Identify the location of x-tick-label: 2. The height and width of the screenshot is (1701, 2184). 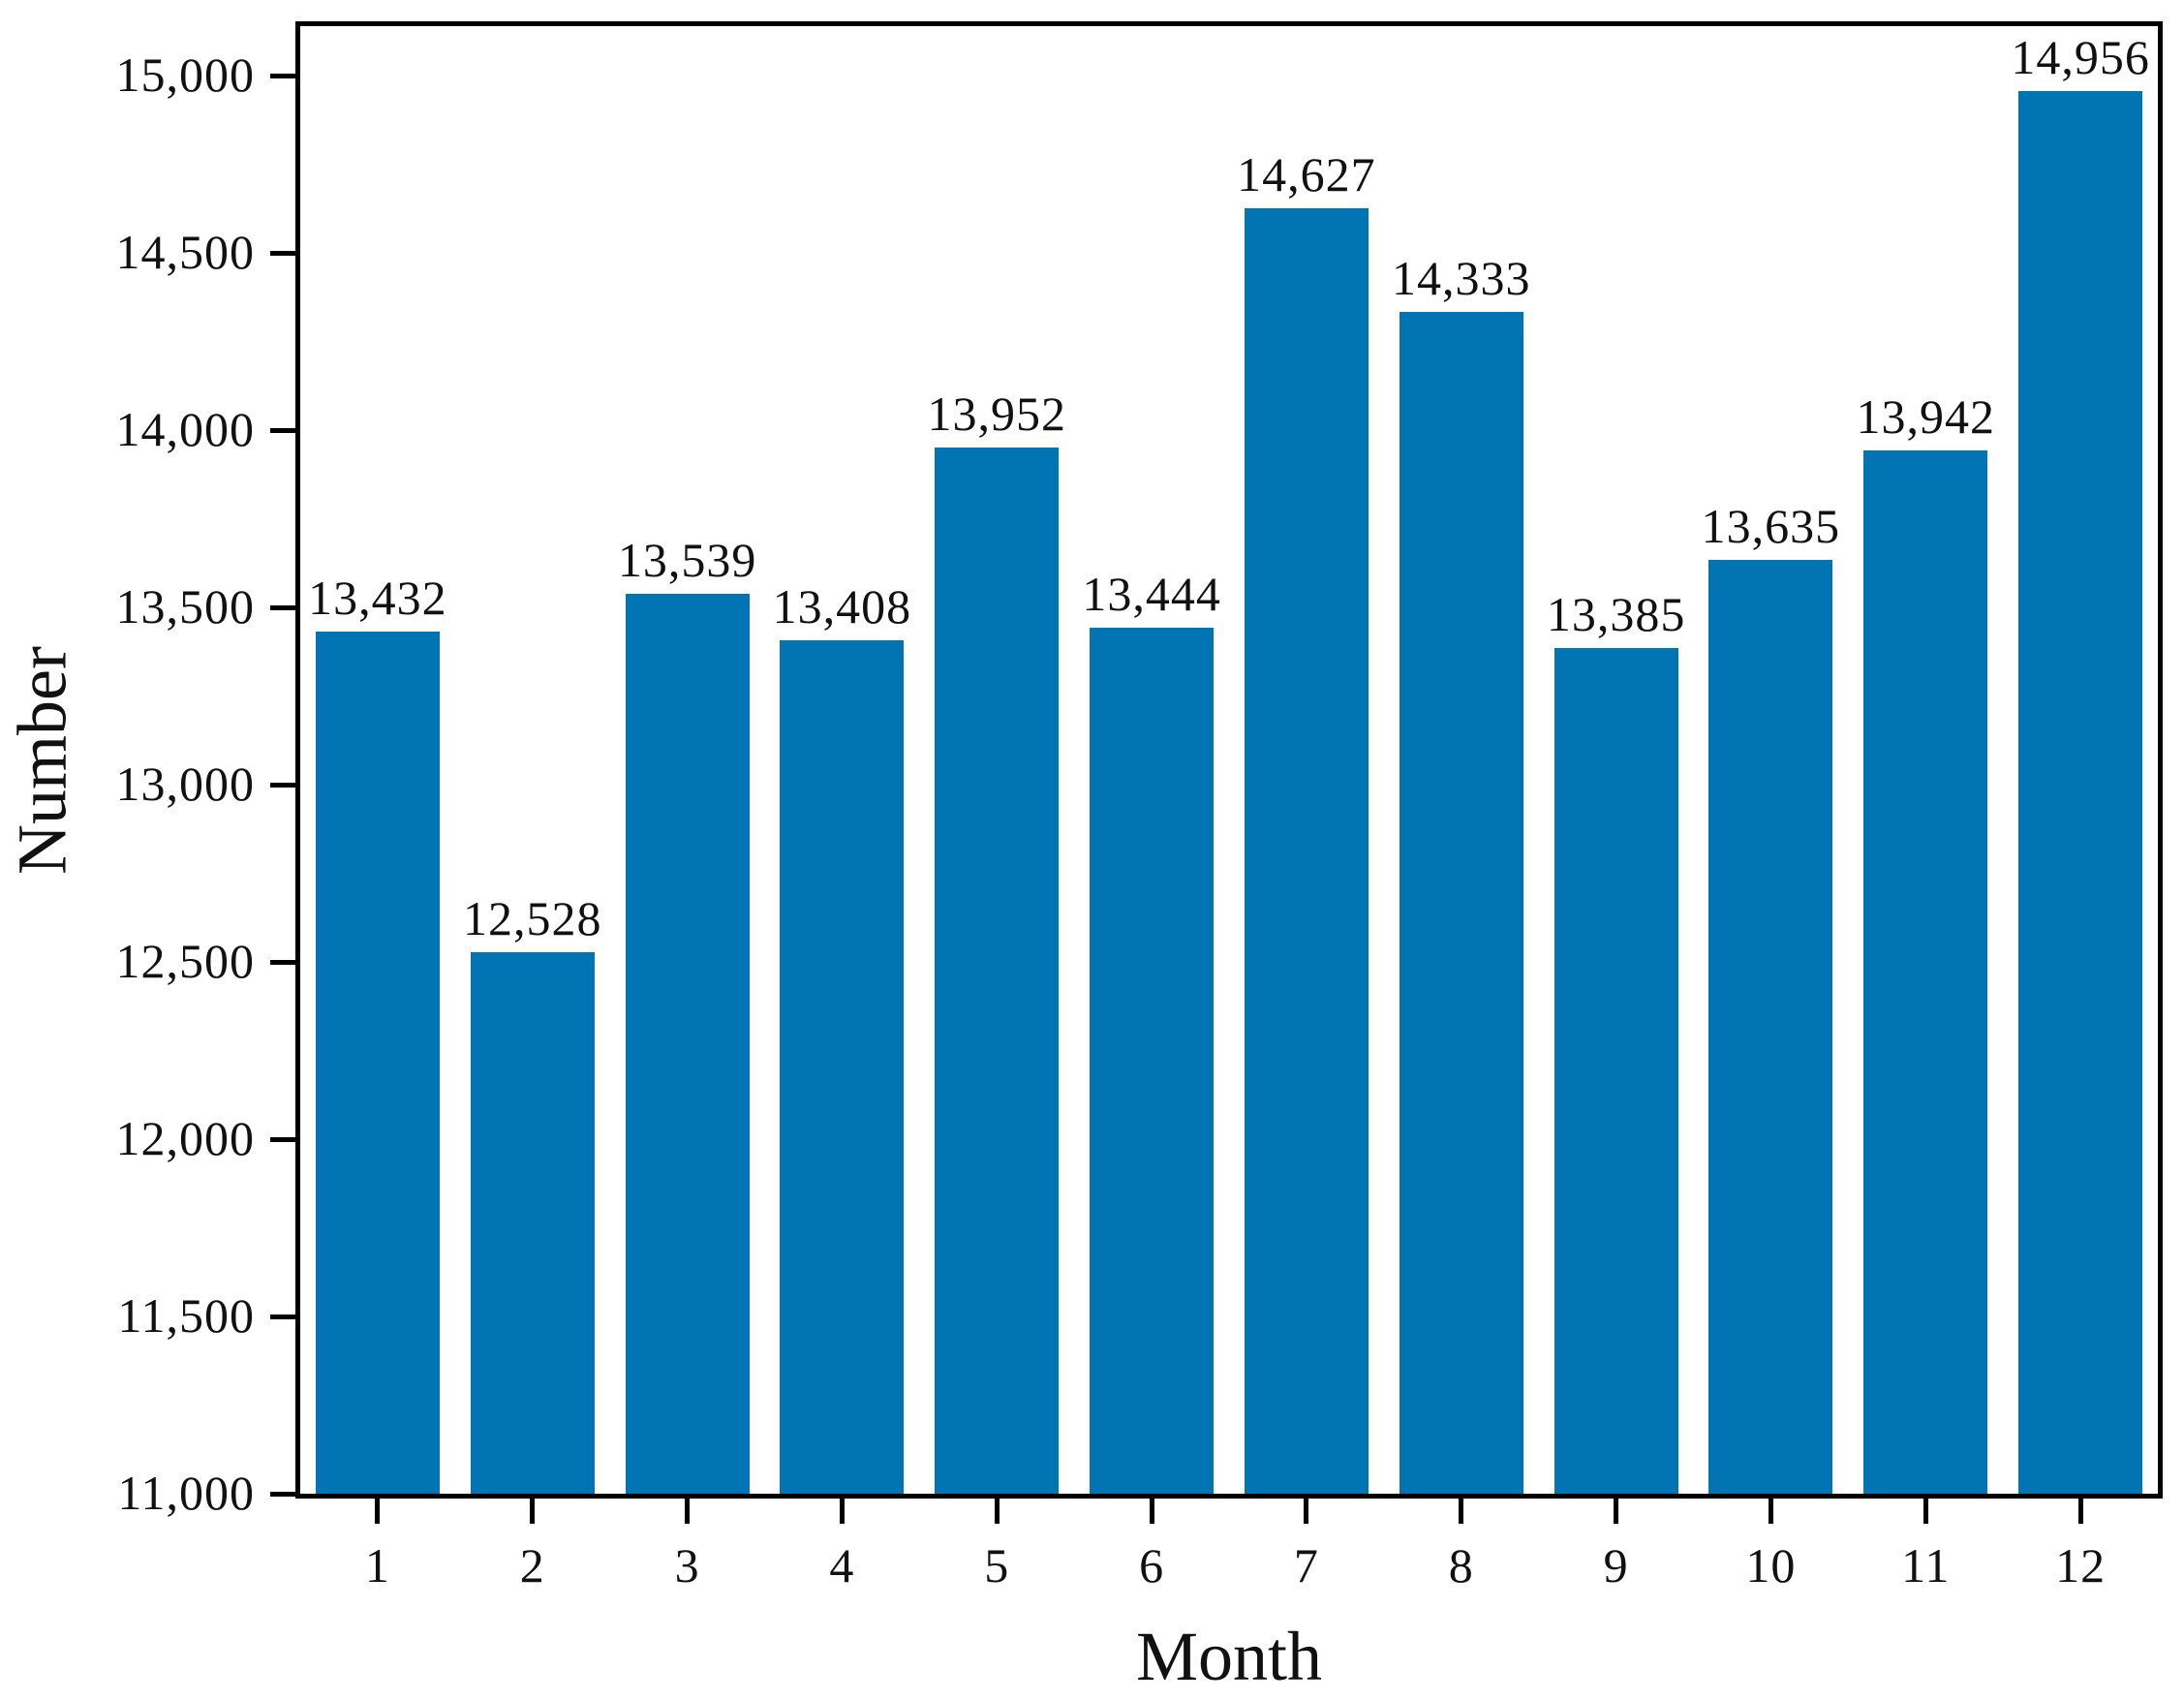
(532, 1566).